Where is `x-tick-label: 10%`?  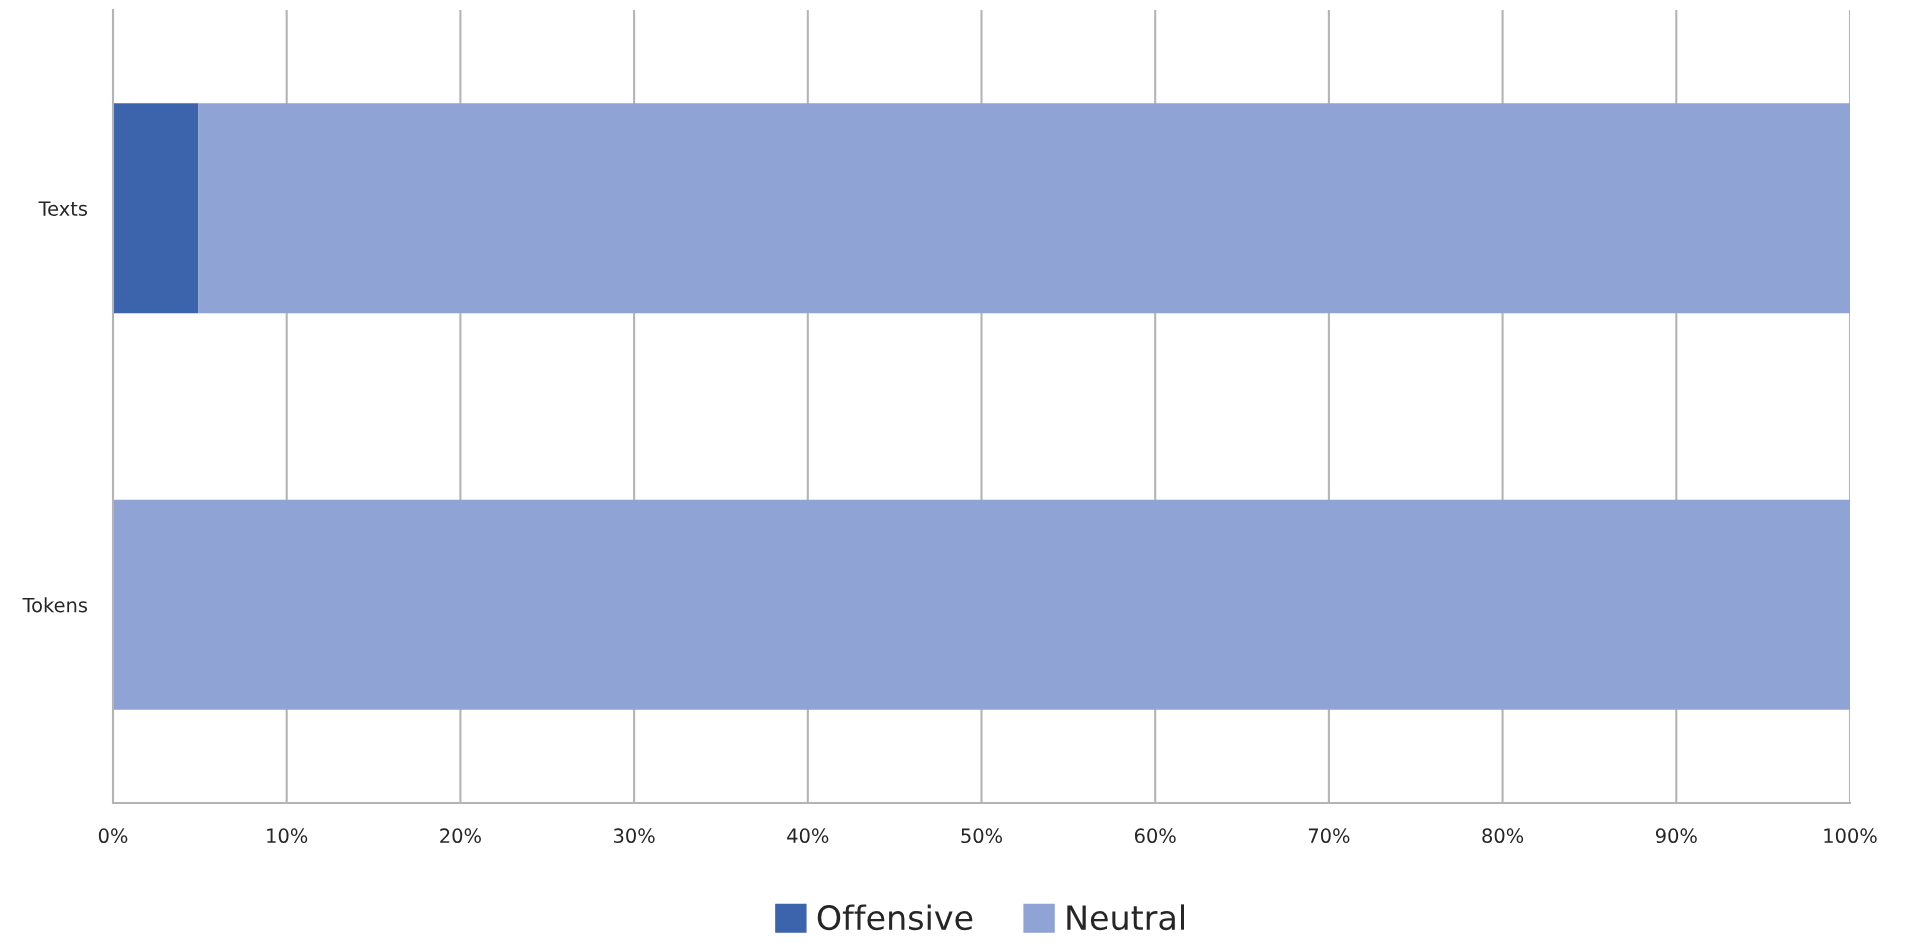 x-tick-label: 10% is located at coordinates (287, 836).